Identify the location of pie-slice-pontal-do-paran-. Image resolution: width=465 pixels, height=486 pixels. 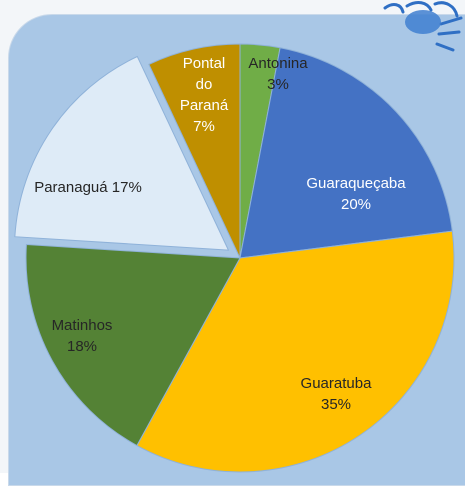
(194, 151).